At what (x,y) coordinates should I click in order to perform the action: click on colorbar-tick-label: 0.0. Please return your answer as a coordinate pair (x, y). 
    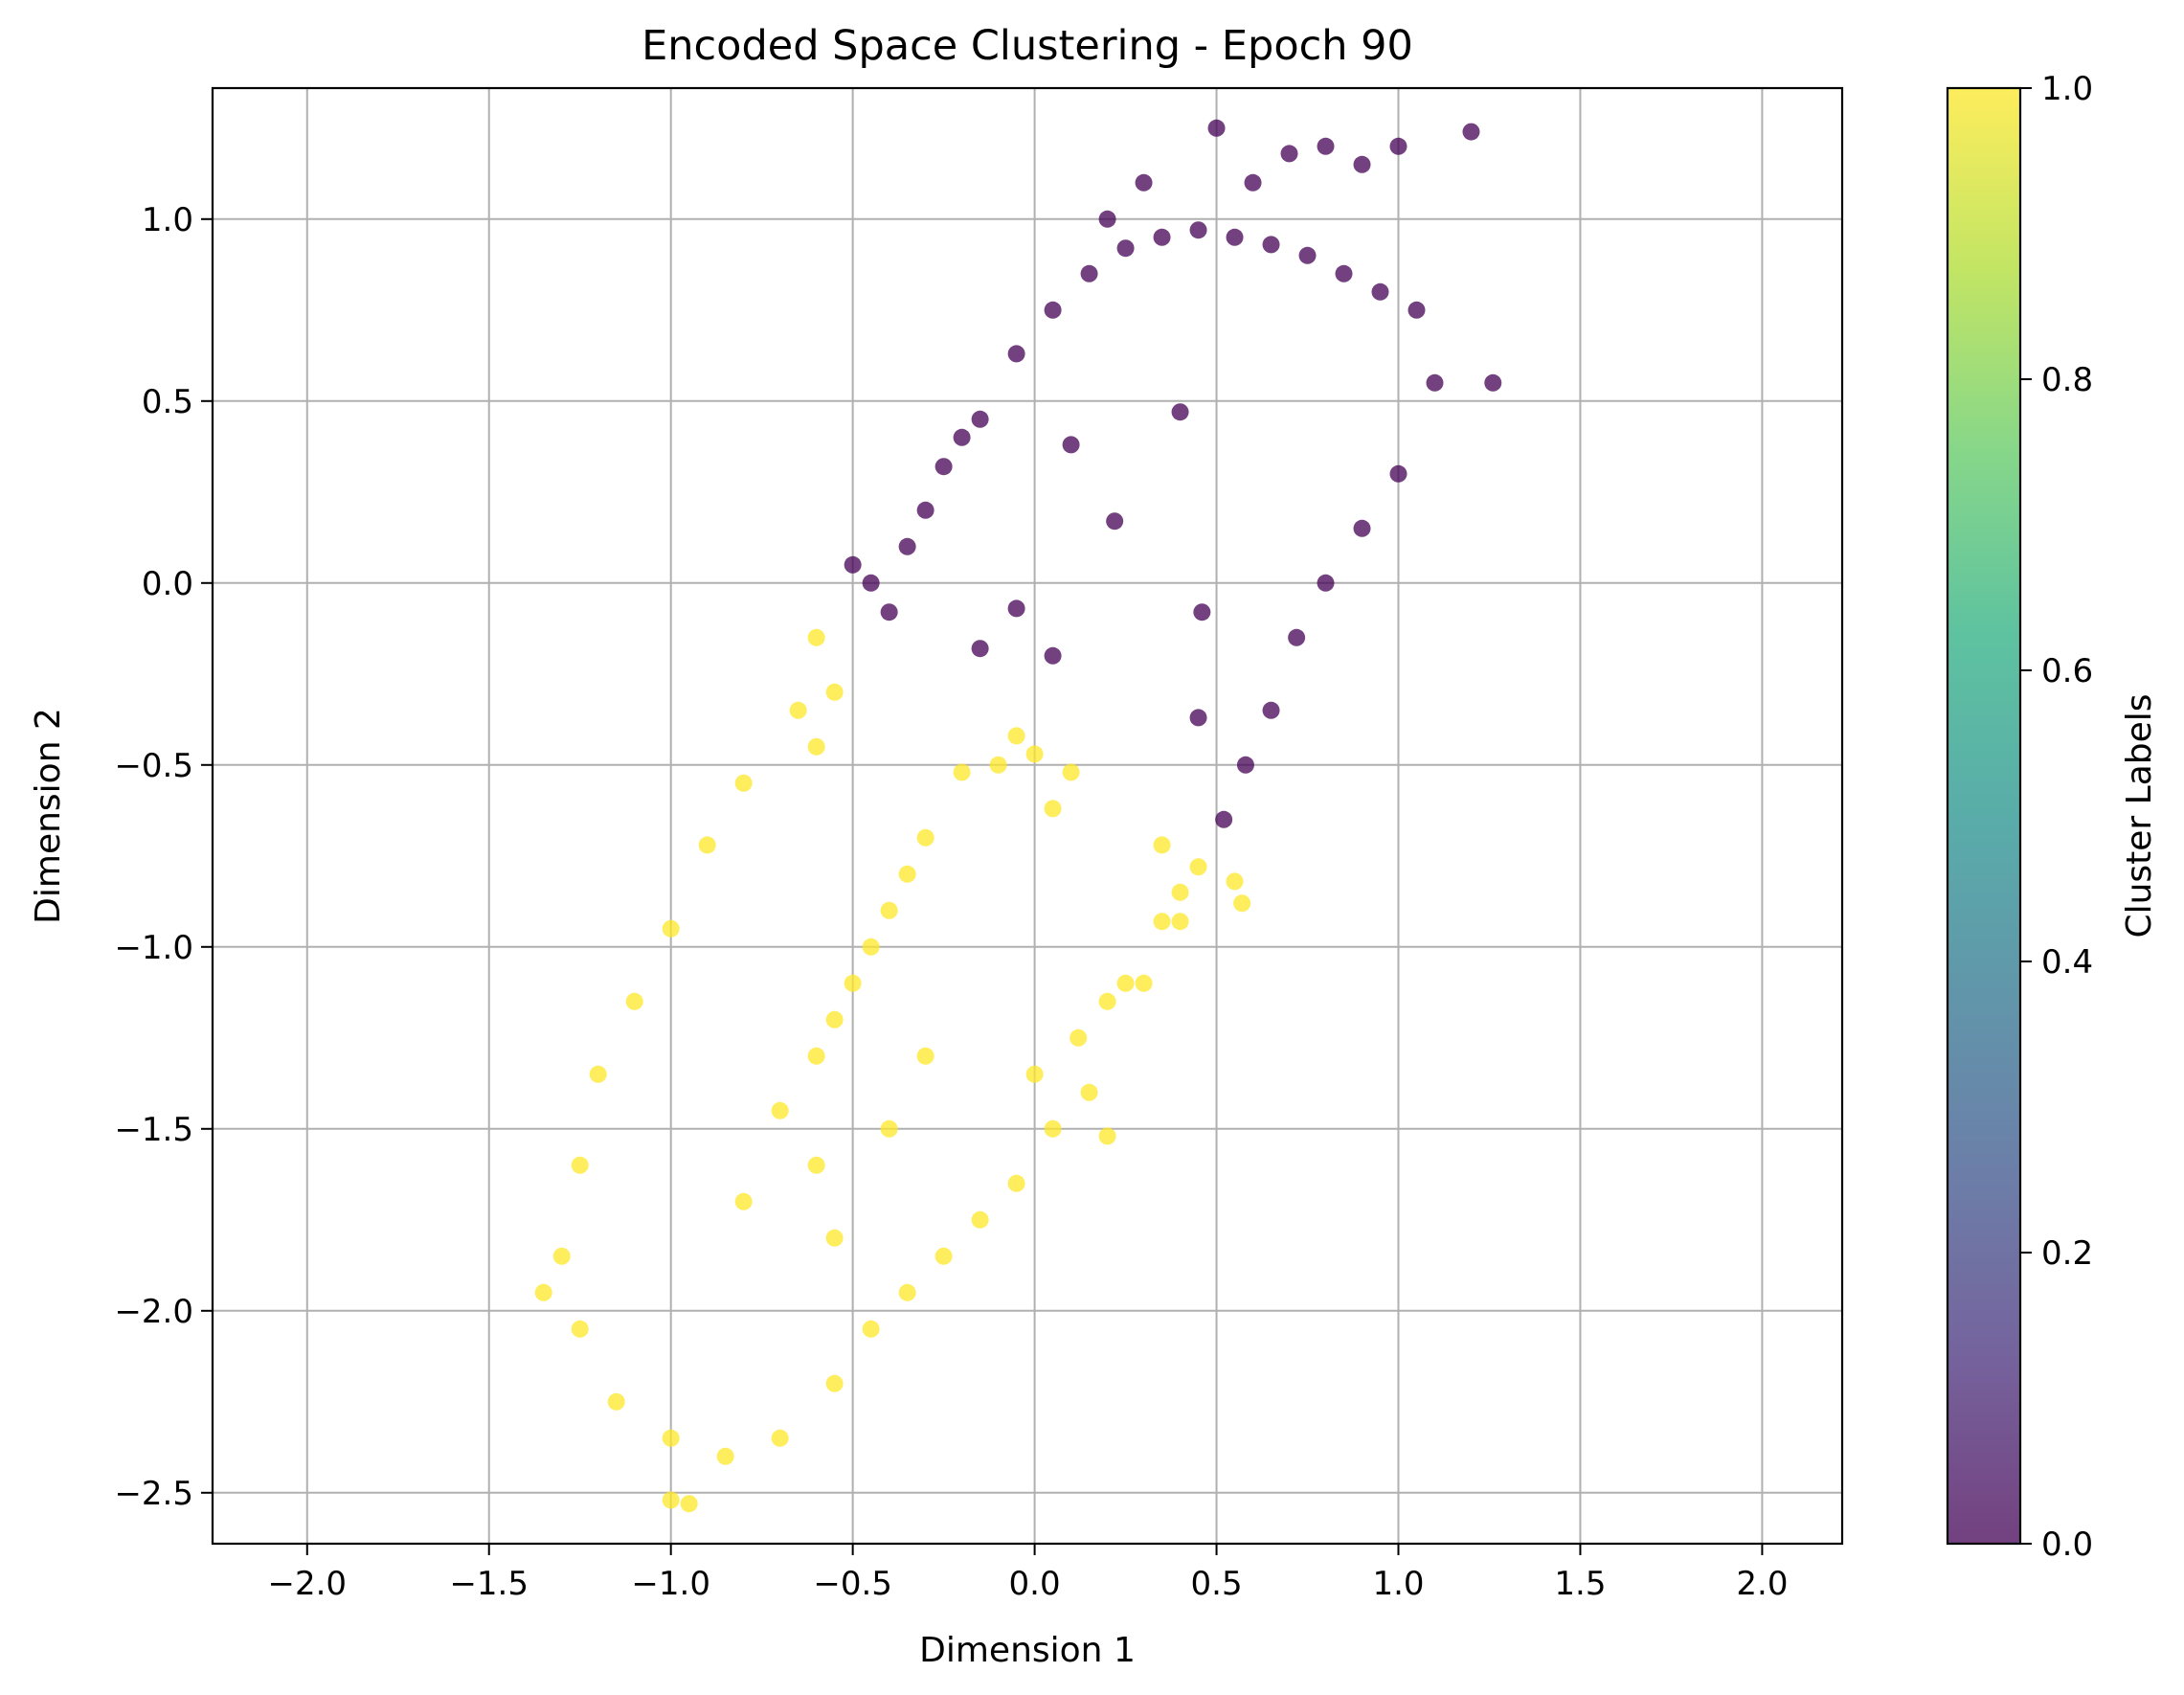
    Looking at the image, I should click on (2067, 1545).